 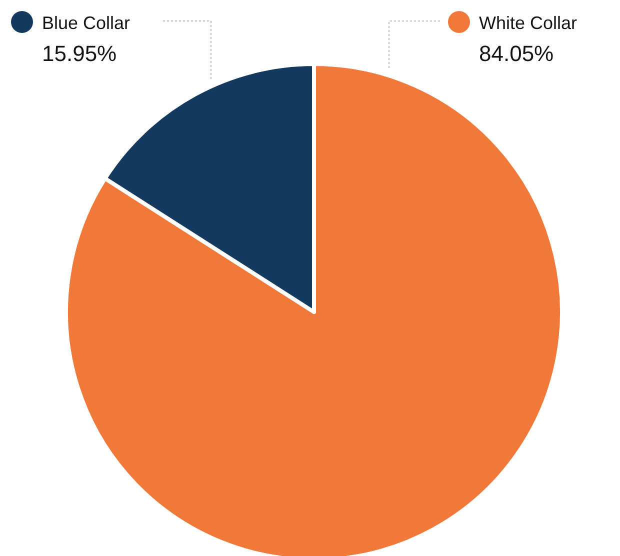 What do you see at coordinates (516, 53) in the screenshot?
I see `data-label: 84.05%` at bounding box center [516, 53].